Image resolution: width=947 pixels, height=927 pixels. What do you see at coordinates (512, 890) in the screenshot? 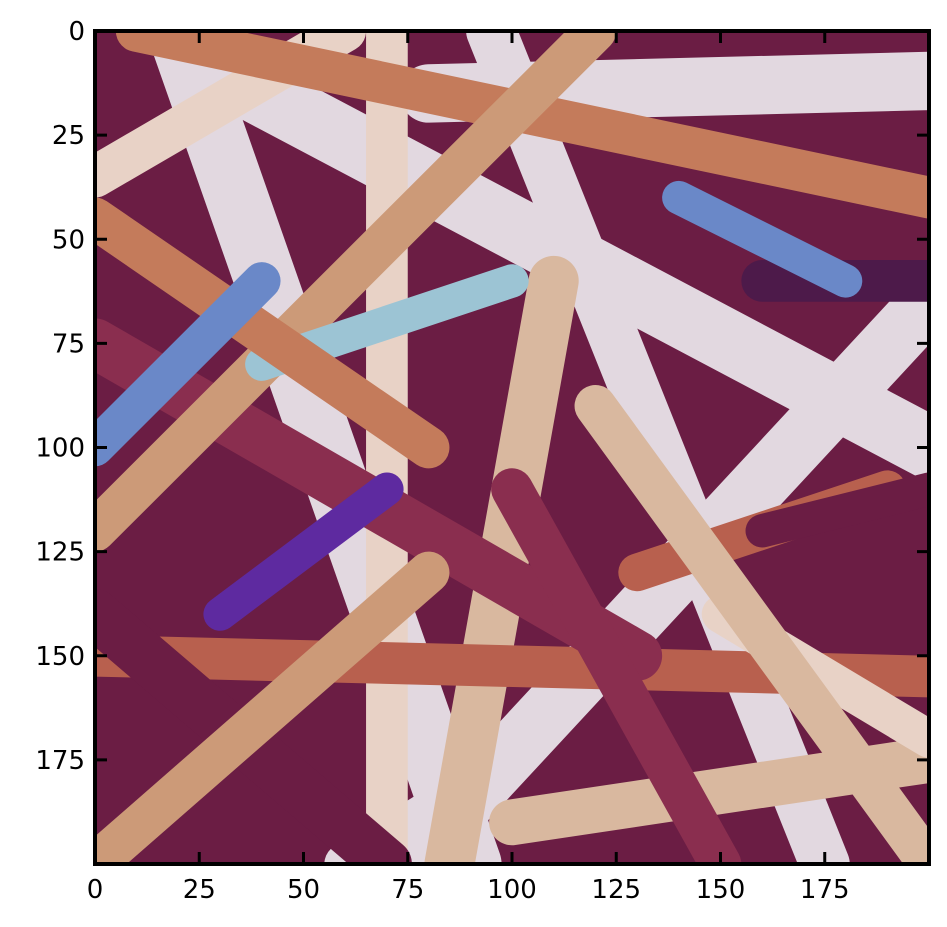
I see `x-tick-label: 100` at bounding box center [512, 890].